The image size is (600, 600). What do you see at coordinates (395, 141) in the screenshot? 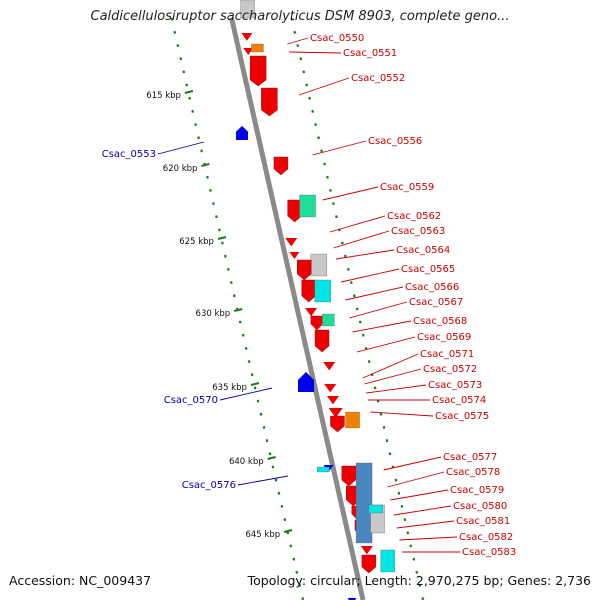
I see `gene-label: Csac_0556` at bounding box center [395, 141].